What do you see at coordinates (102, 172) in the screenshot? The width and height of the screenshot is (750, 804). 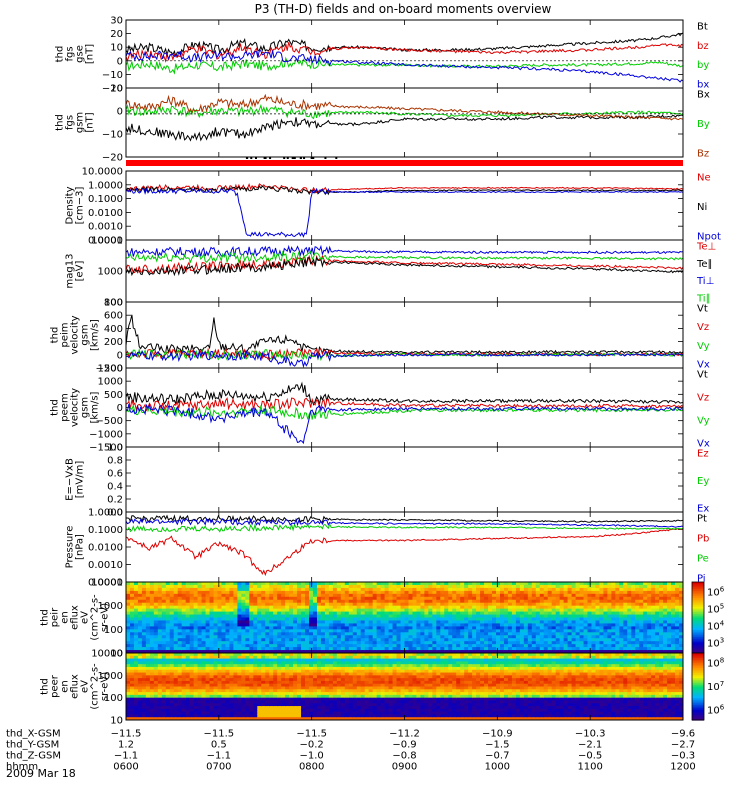 I see `y-tick-label: 10.0000` at bounding box center [102, 172].